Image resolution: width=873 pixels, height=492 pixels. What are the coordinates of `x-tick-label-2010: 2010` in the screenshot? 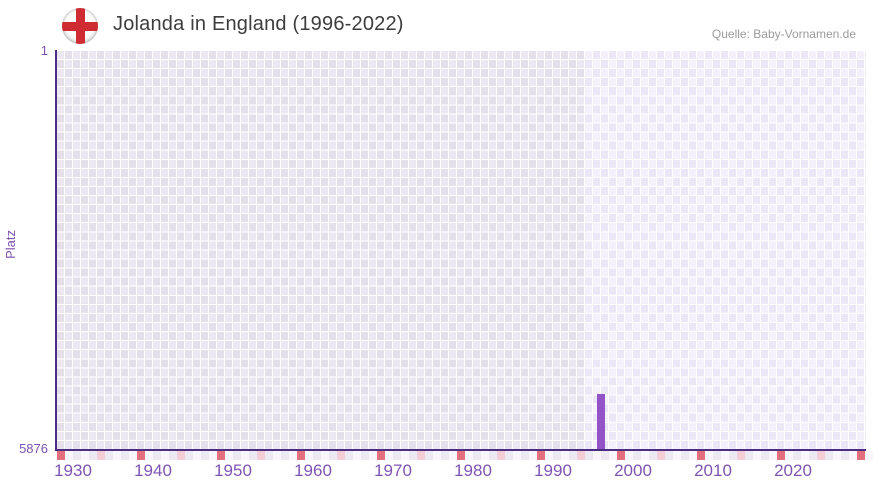 It's located at (713, 470).